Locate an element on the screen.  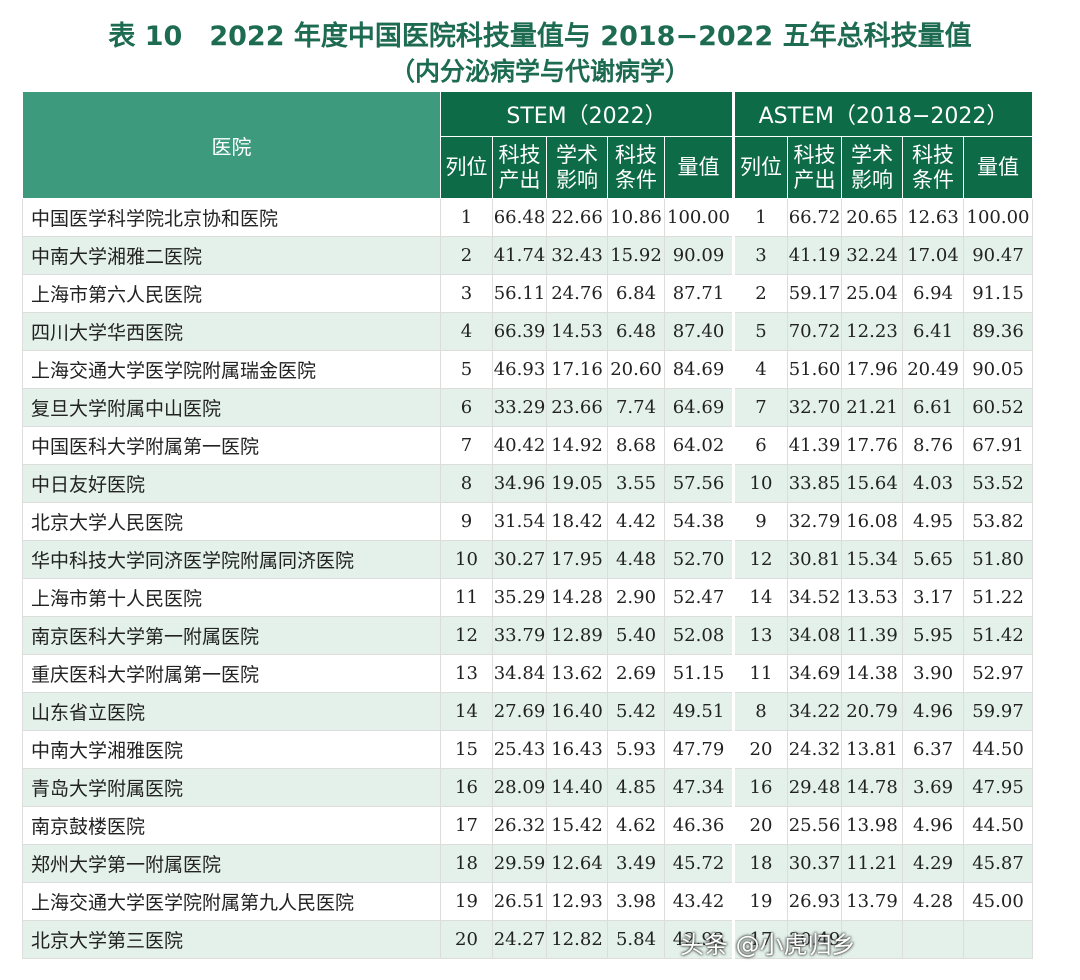
stem-condition-cell: 6.84 is located at coordinates (636, 293).